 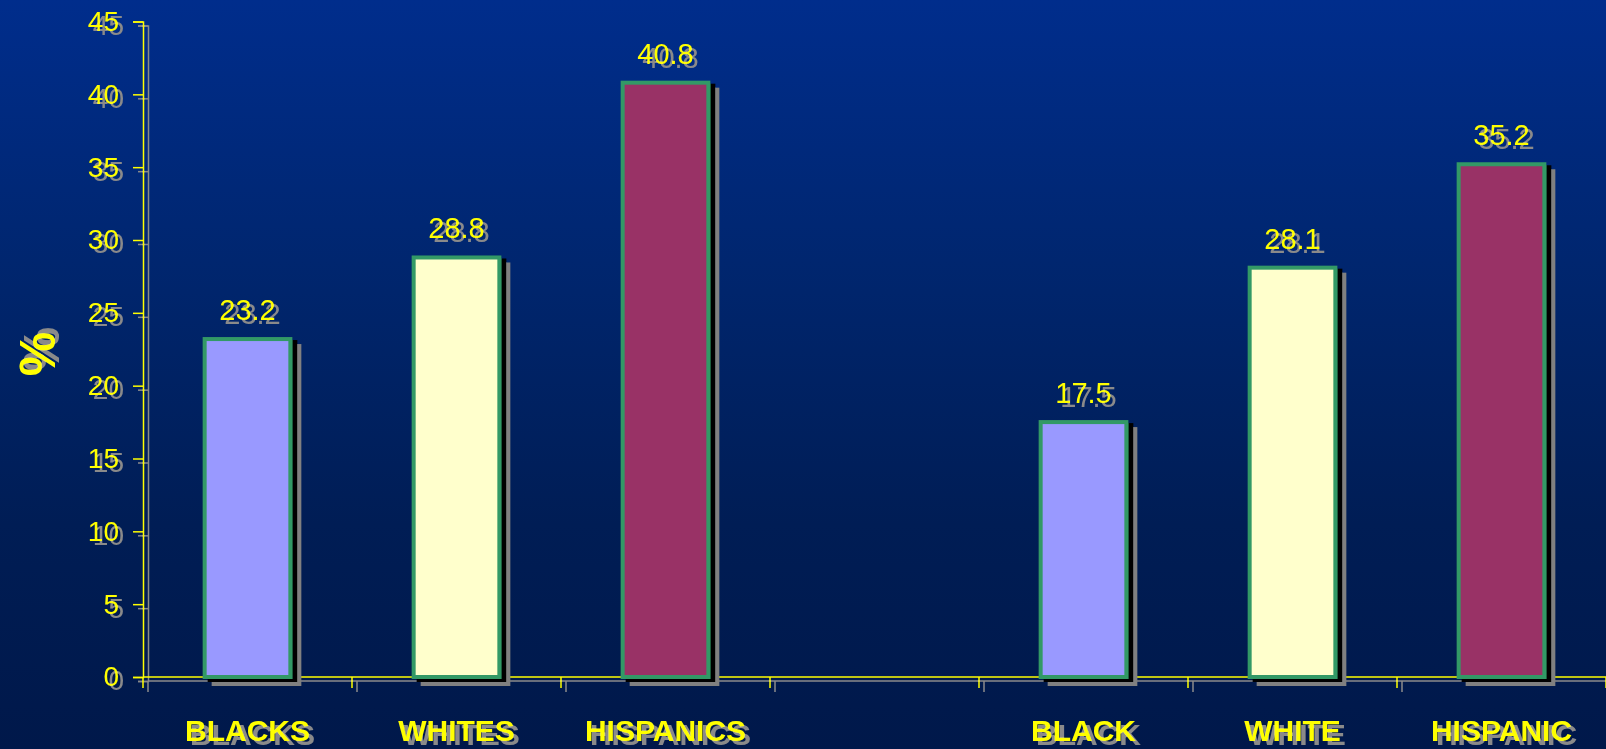 I want to click on y-tick-label: 0, so click(x=111, y=677).